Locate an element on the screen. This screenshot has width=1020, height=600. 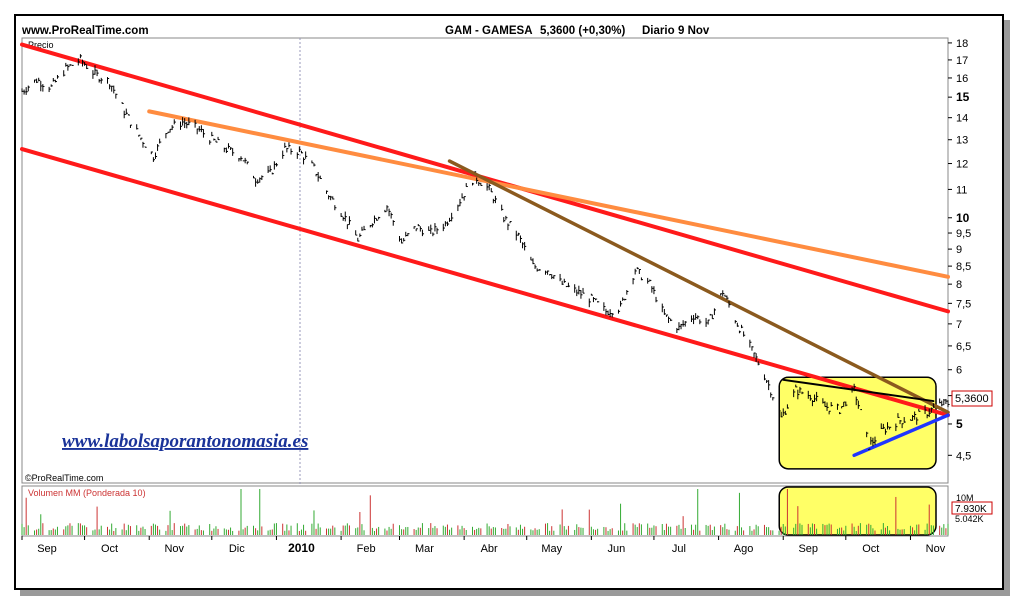
price-panel-label: Precio is located at coordinates (41, 45).